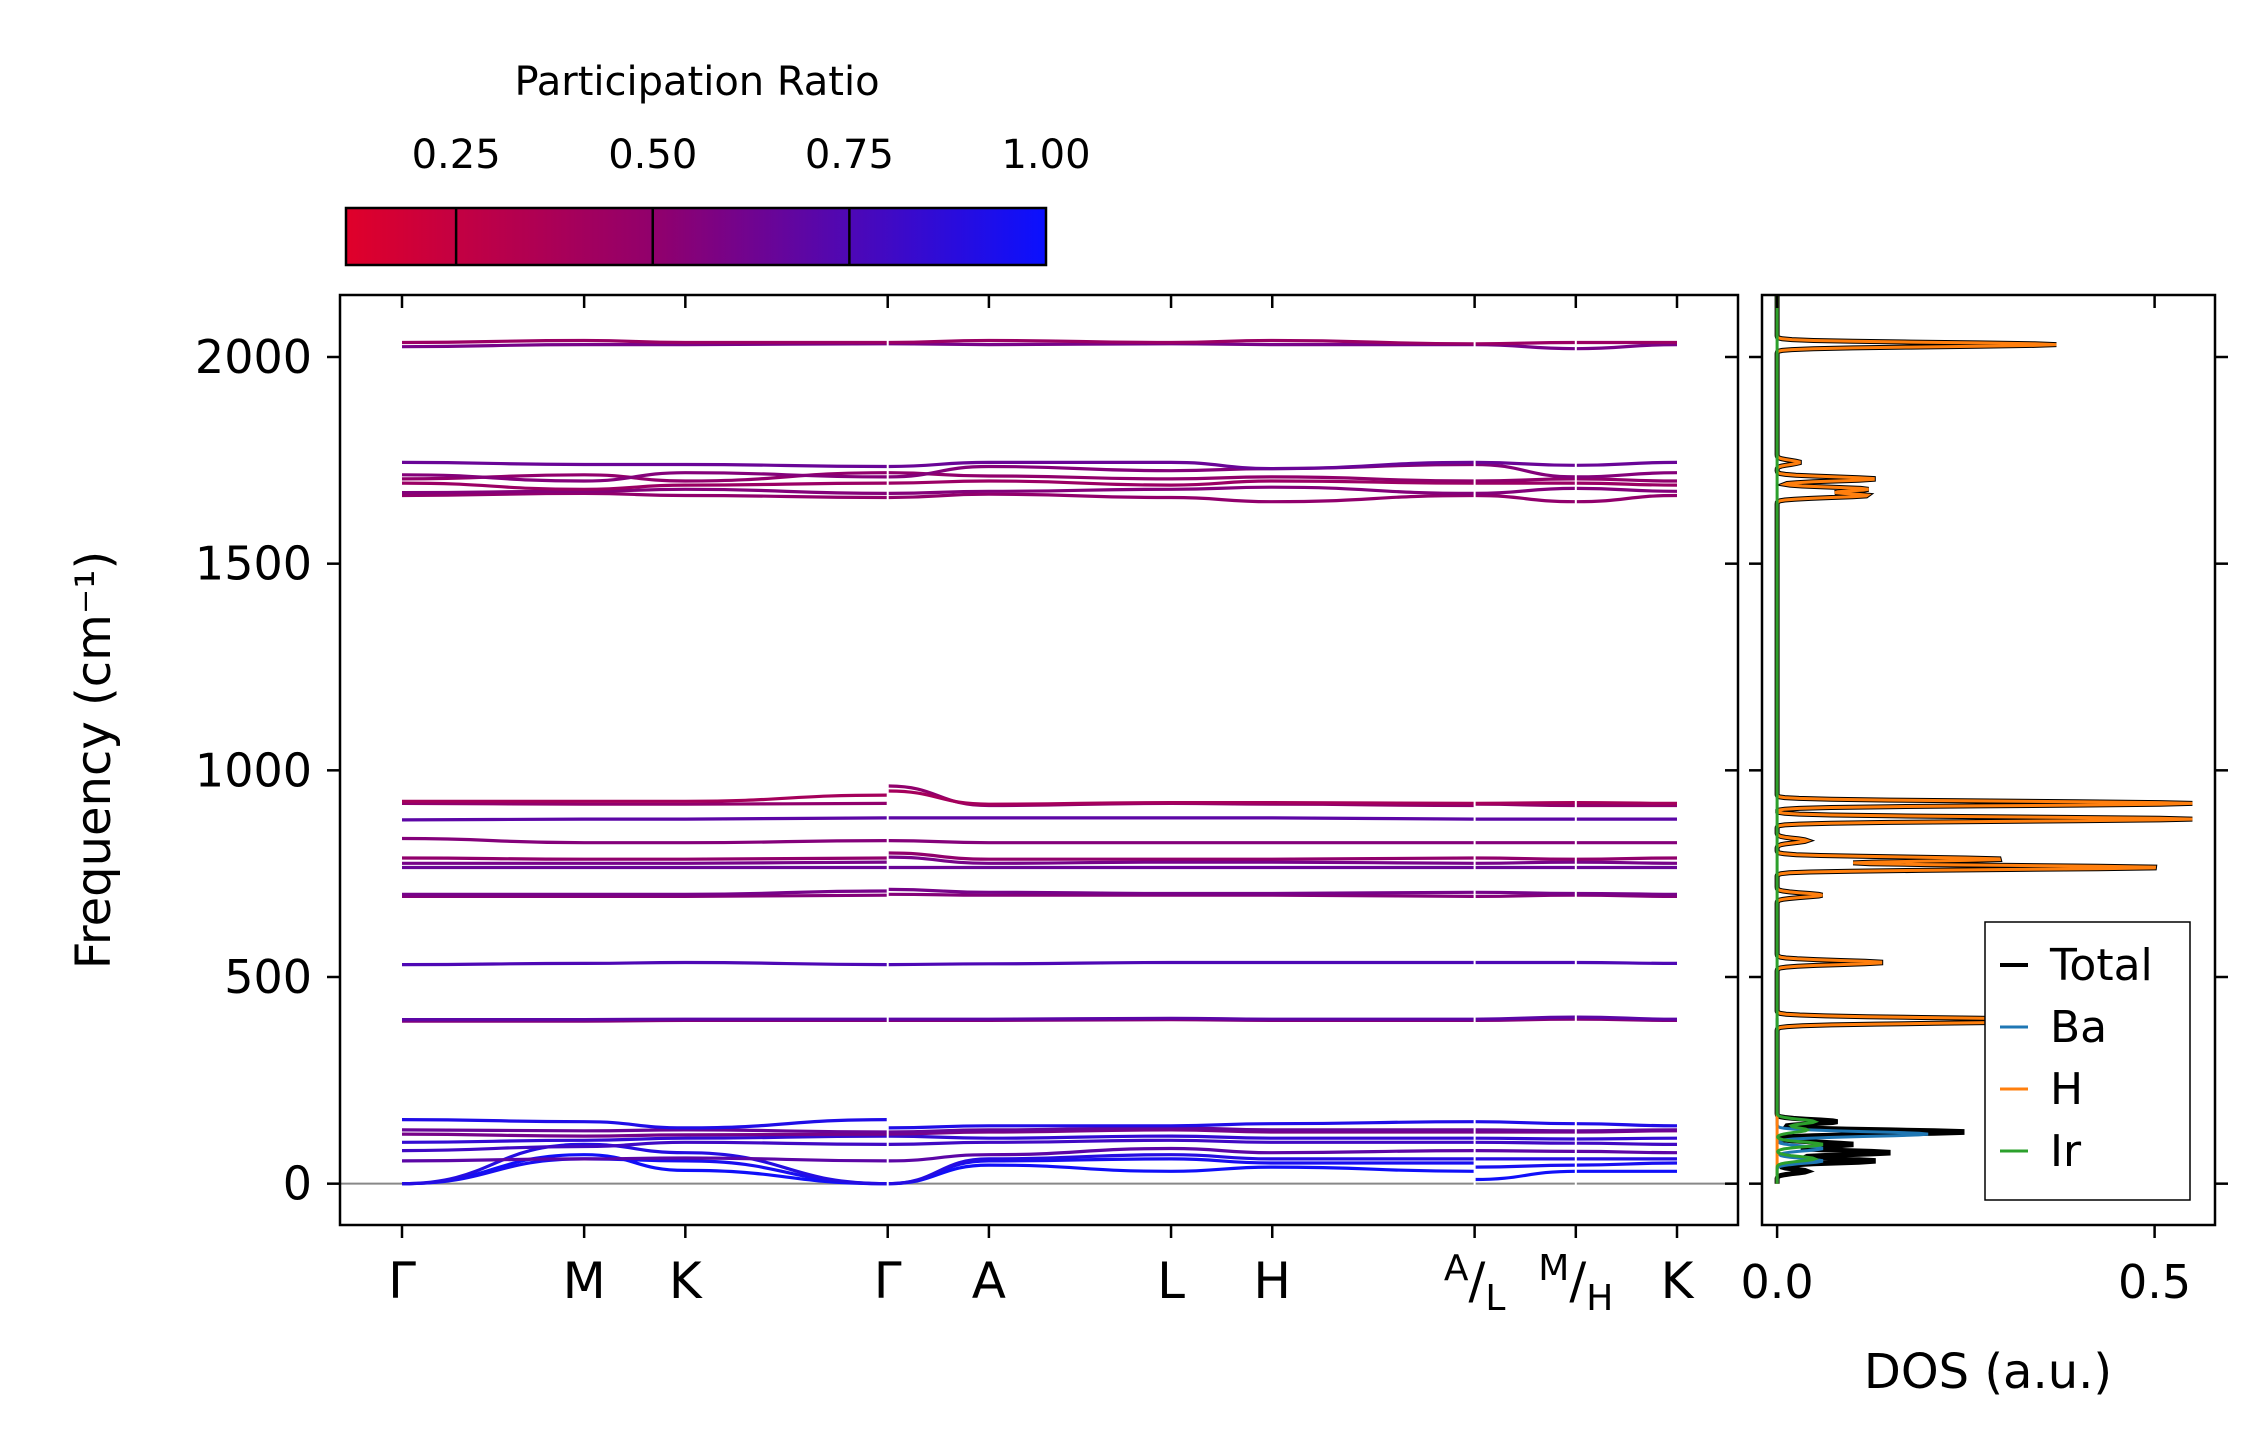 Image resolution: width=2259 pixels, height=1455 pixels. What do you see at coordinates (652, 236) in the screenshot?
I see `colorbar-ticks` at bounding box center [652, 236].